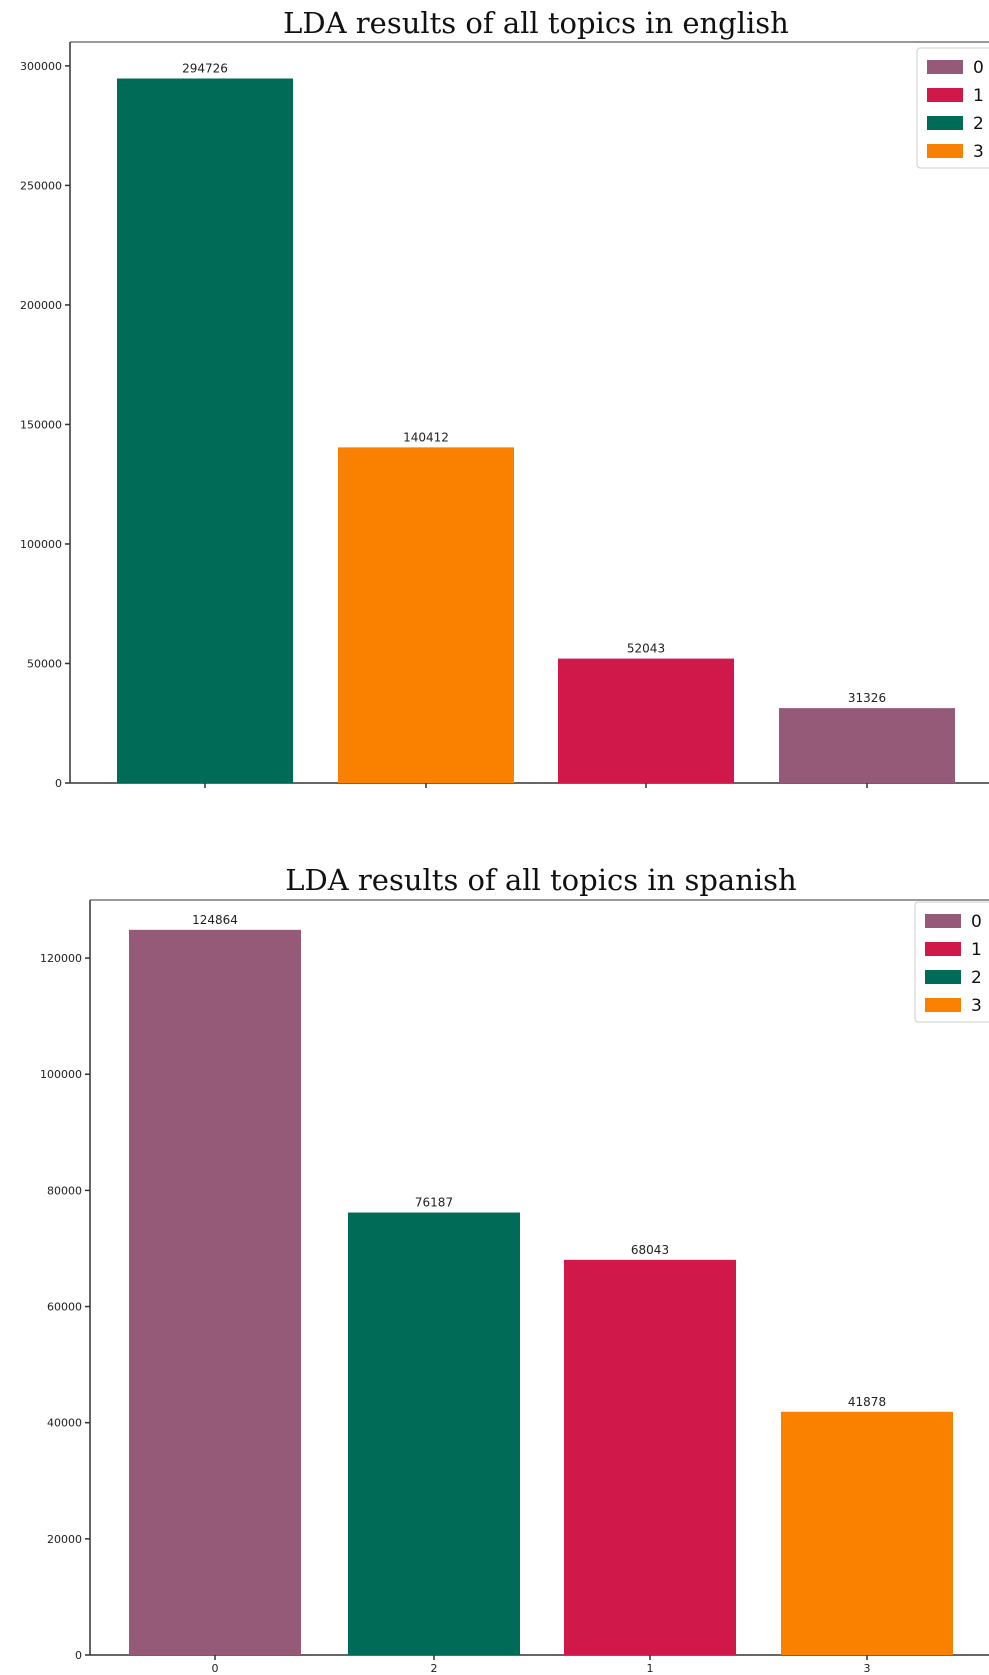  I want to click on y-tick-label: 60000, so click(64, 1307).